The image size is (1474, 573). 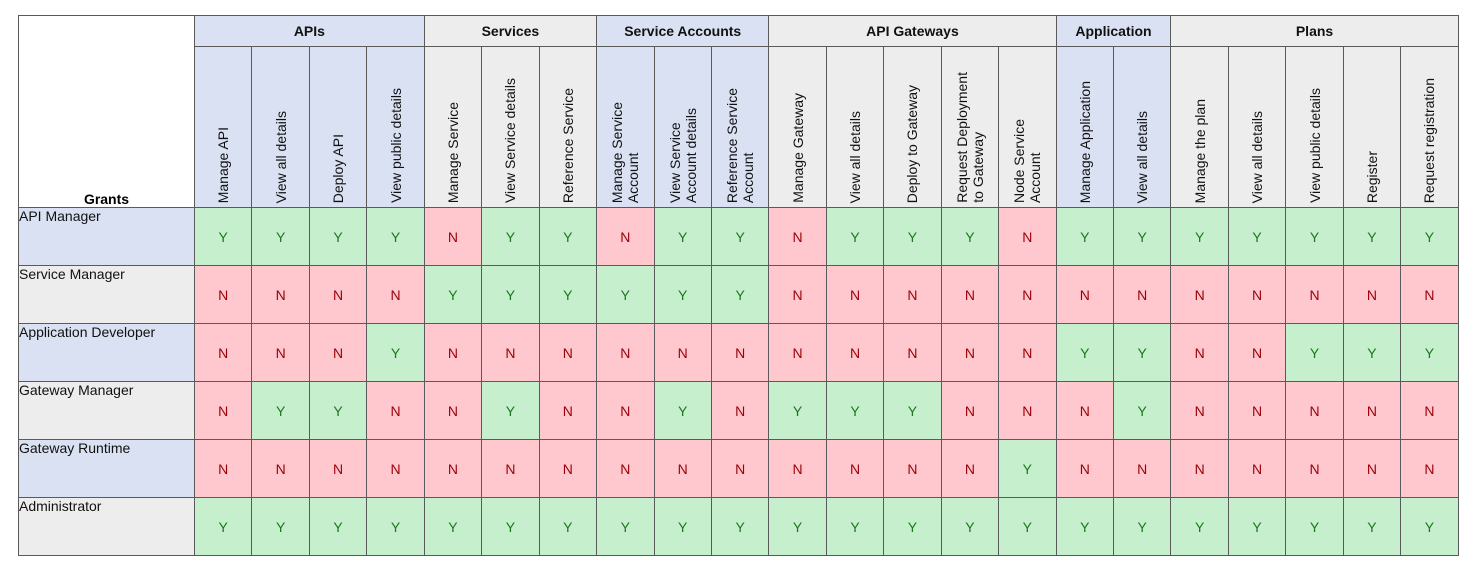 I want to click on column-header-label: Reference Service Account, so click(x=740, y=145).